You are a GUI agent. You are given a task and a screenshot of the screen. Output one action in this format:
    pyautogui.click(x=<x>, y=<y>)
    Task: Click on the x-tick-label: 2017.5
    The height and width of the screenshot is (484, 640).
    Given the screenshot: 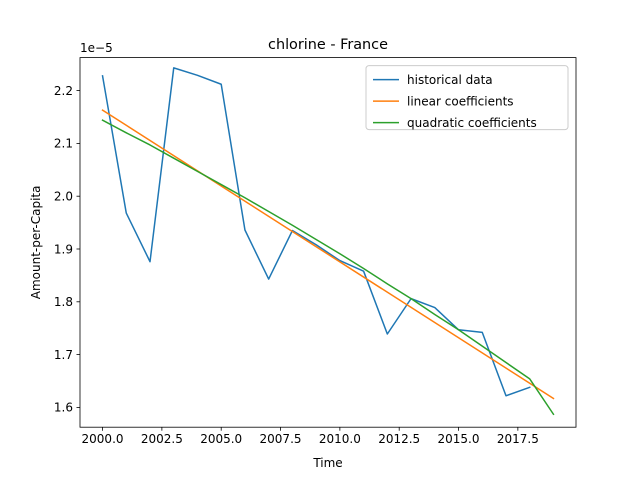 What is the action you would take?
    pyautogui.click(x=518, y=439)
    